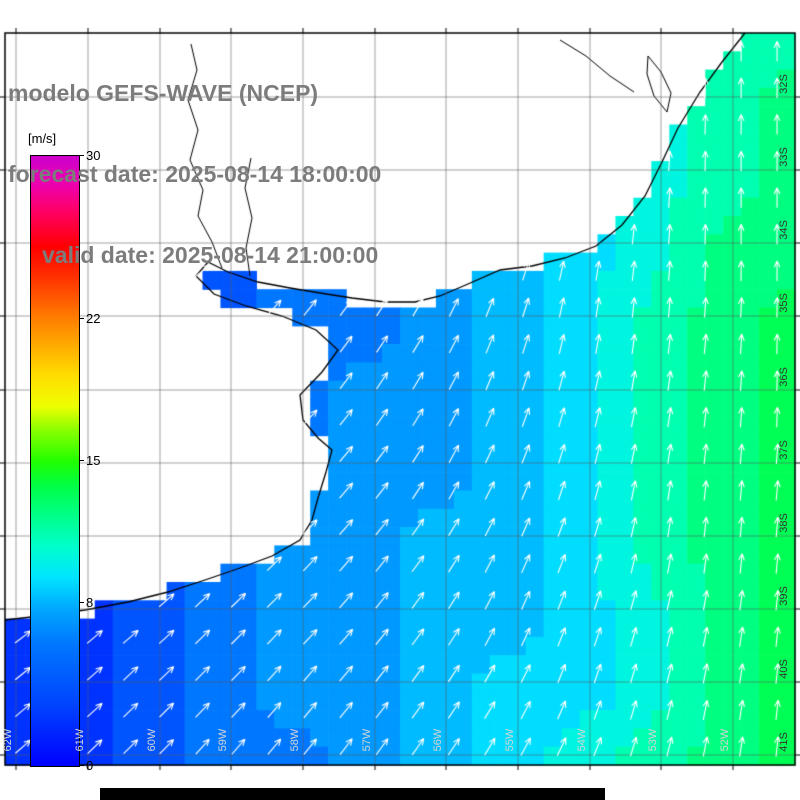 This screenshot has height=800, width=800. Describe the element at coordinates (295, 740) in the screenshot. I see `lon-label: 58W` at that location.